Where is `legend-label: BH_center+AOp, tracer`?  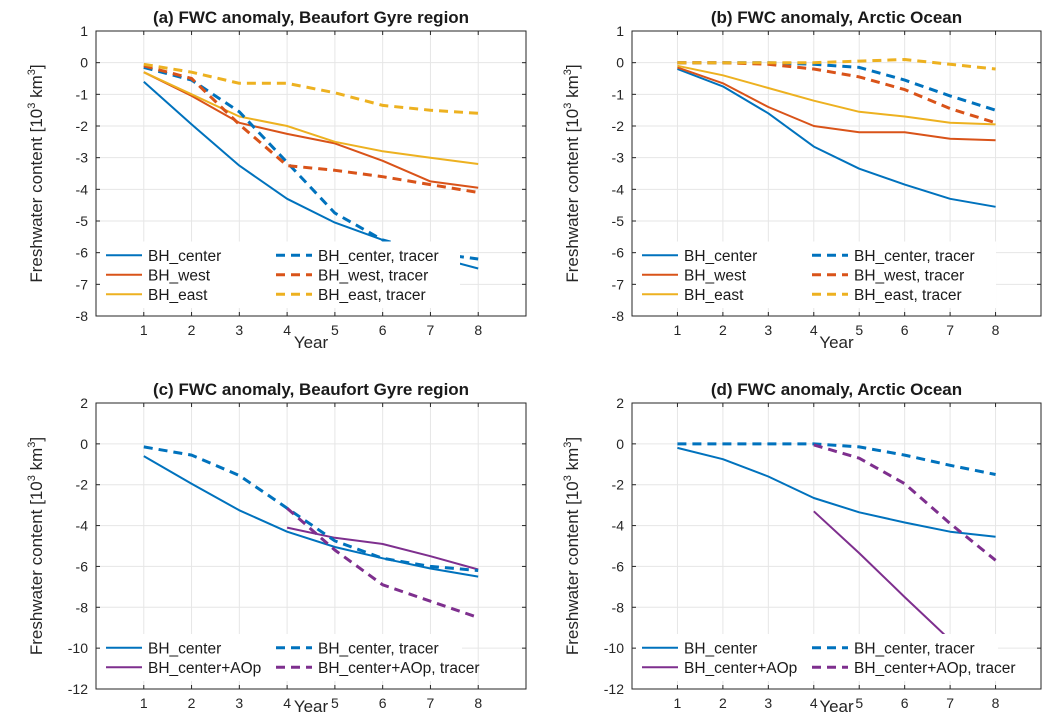
legend-label: BH_center+AOp, tracer is located at coordinates (935, 668).